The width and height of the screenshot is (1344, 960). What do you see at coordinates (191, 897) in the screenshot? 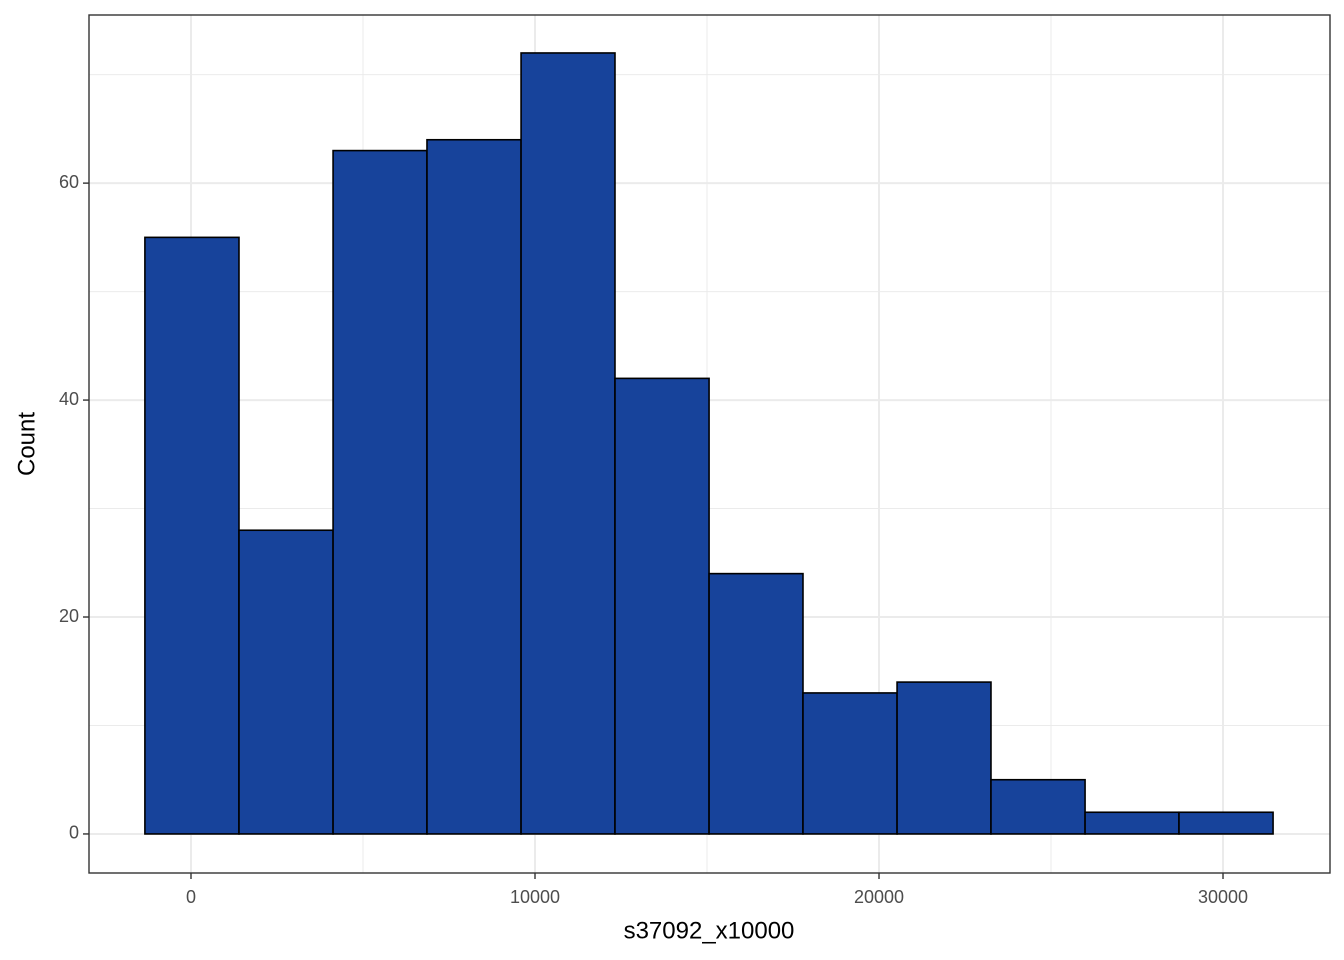
I see `x-tick-label: 0` at bounding box center [191, 897].